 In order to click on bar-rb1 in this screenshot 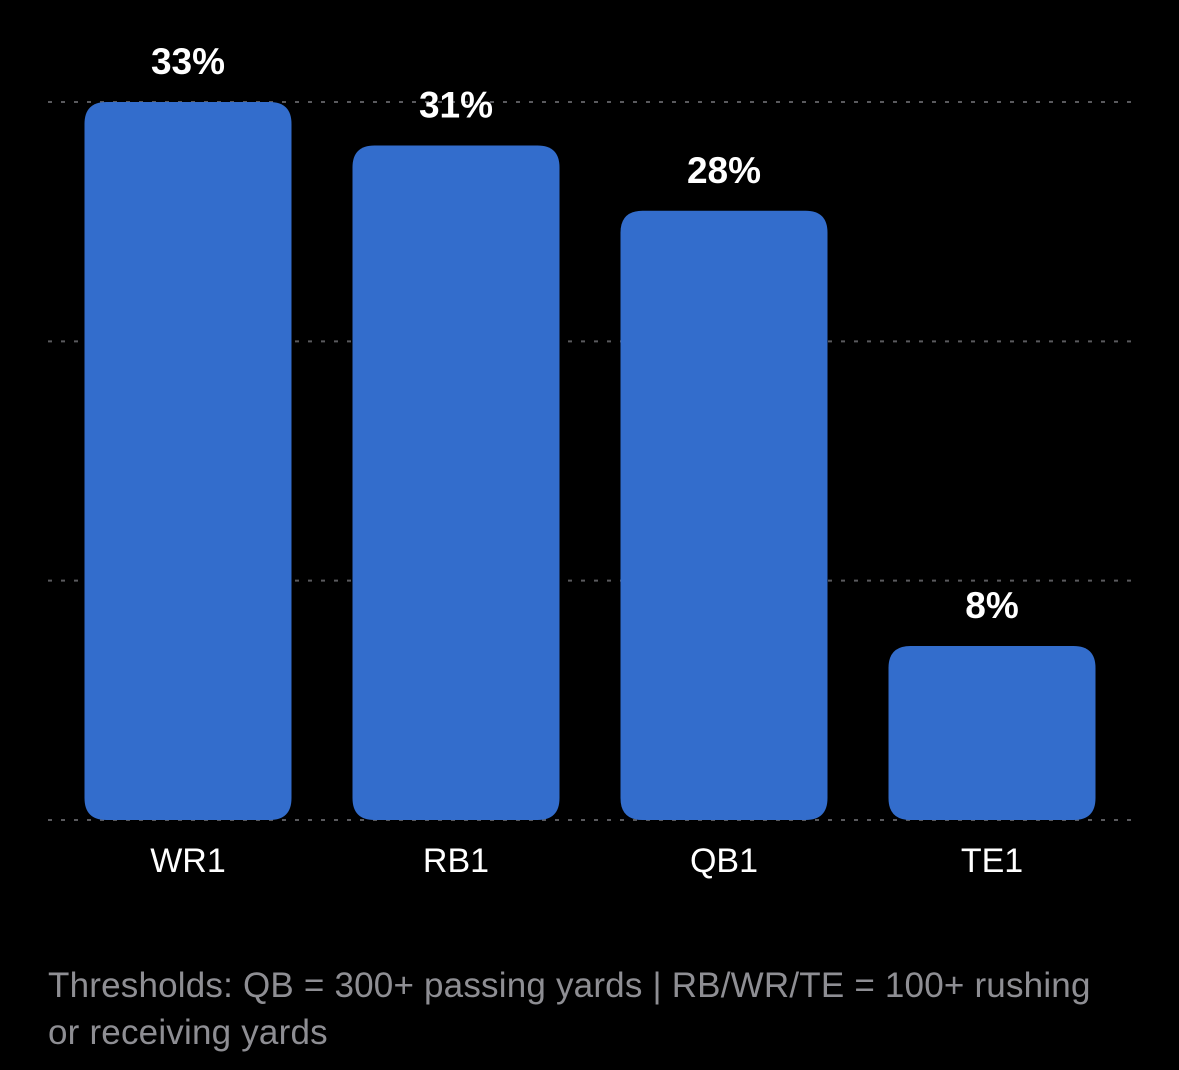, I will do `click(456, 483)`.